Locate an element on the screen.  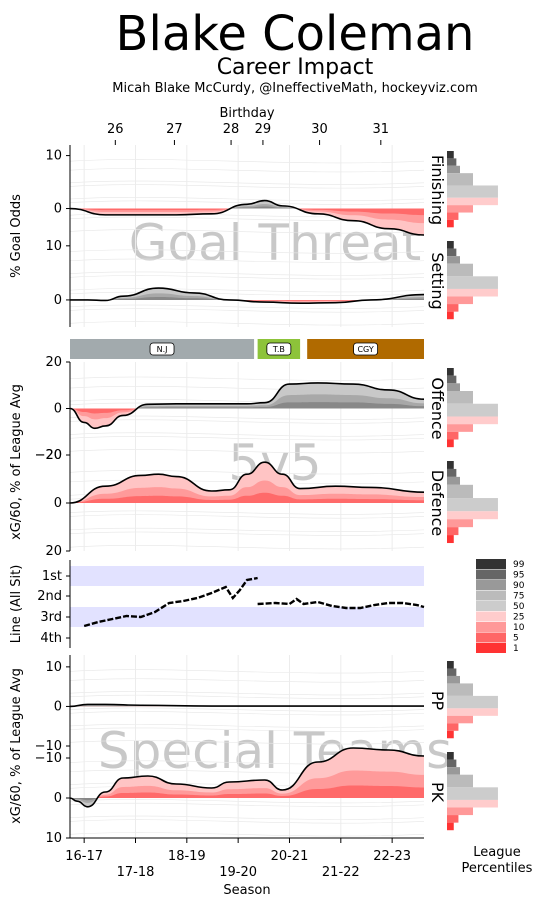
legend-label: 75 is located at coordinates (518, 597).